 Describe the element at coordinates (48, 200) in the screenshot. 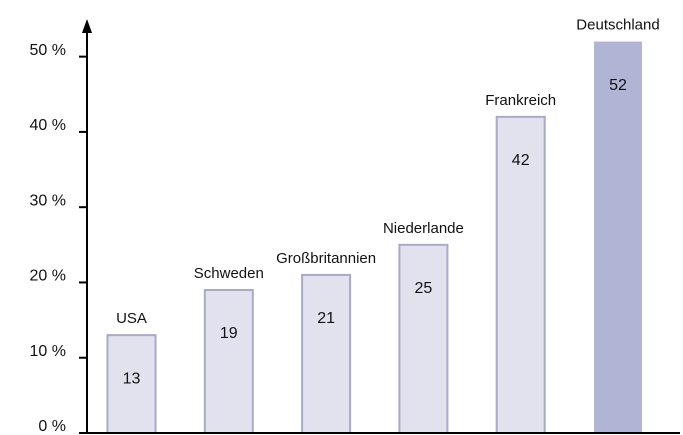

I see `y-tick-label: 30 %` at that location.